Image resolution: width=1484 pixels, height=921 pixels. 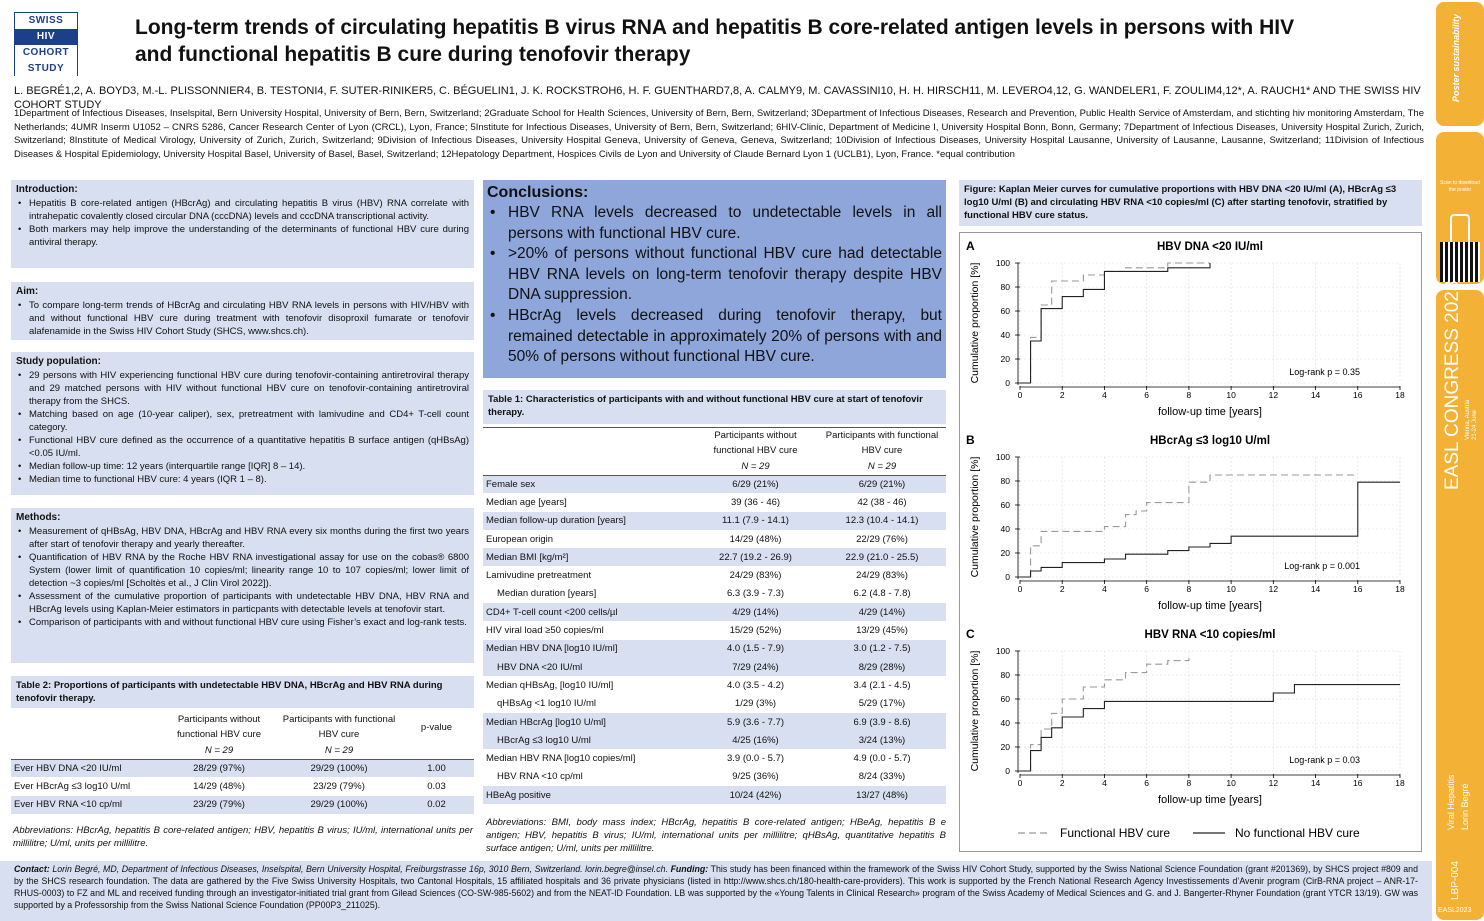 I want to click on chart-title: HBcrAg ≤3 log10 U/ml, so click(x=1210, y=441).